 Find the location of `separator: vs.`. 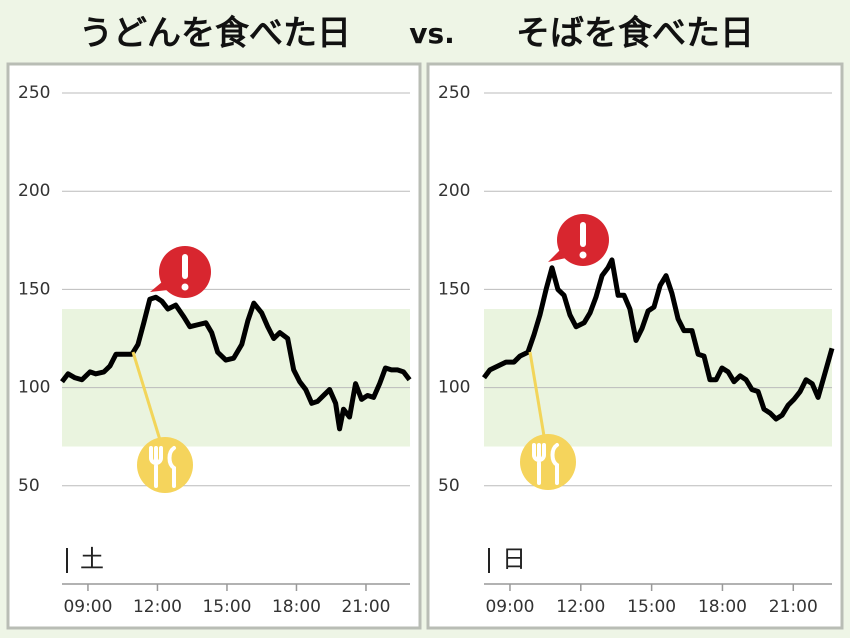

separator: vs. is located at coordinates (432, 33).